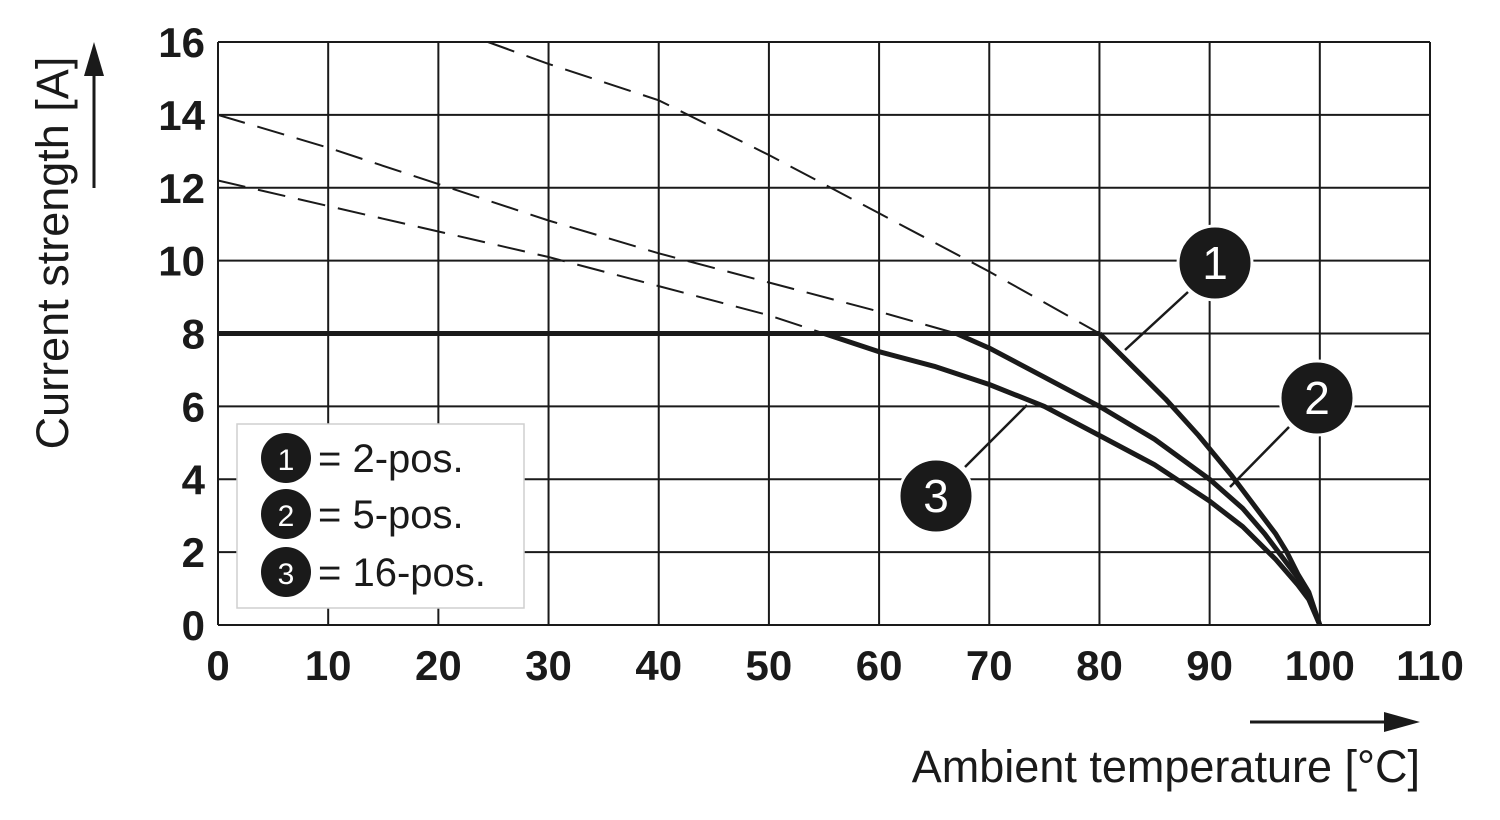 This screenshot has height=820, width=1500. Describe the element at coordinates (1209, 665) in the screenshot. I see `x-tick-label-90: 90` at that location.